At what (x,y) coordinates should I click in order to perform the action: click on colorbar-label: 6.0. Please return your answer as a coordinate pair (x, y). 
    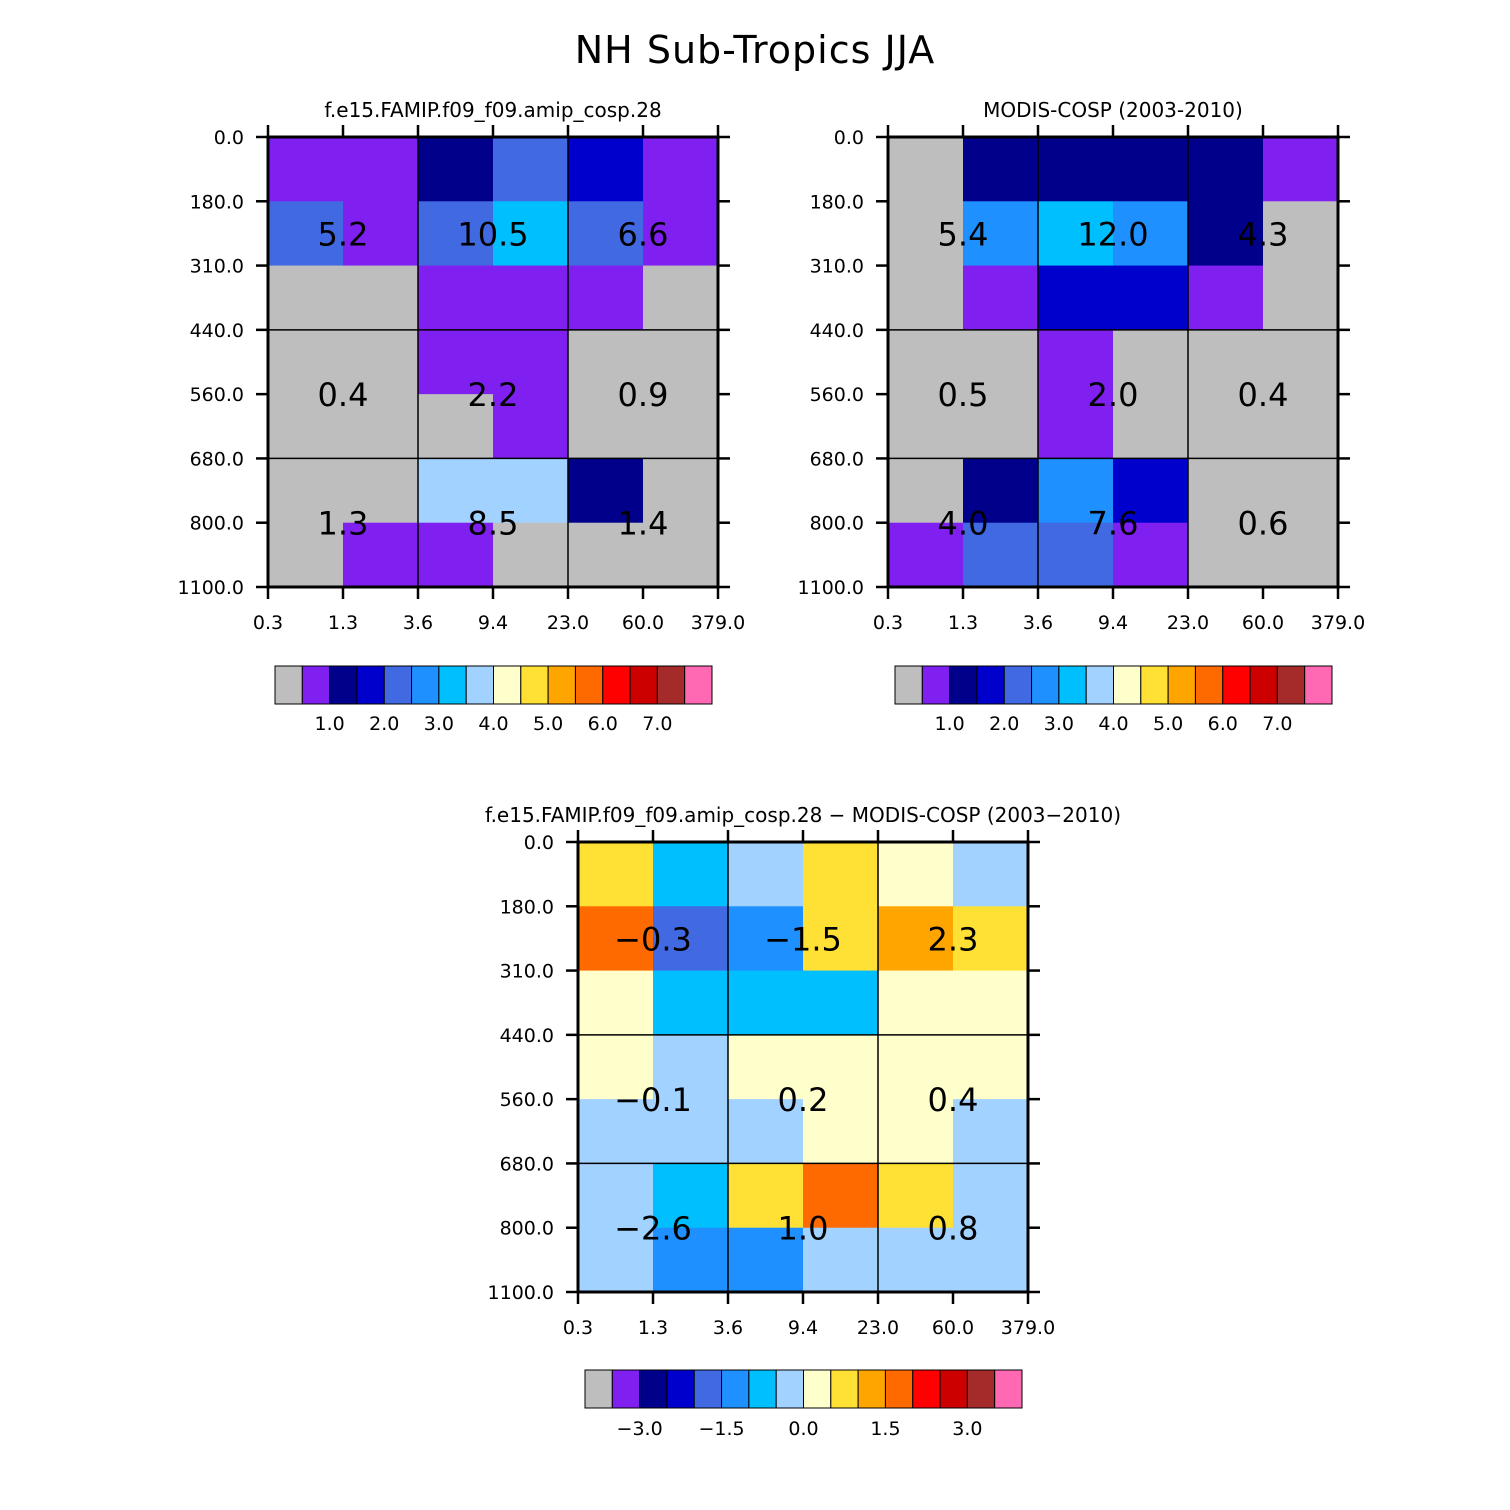
    Looking at the image, I should click on (1223, 724).